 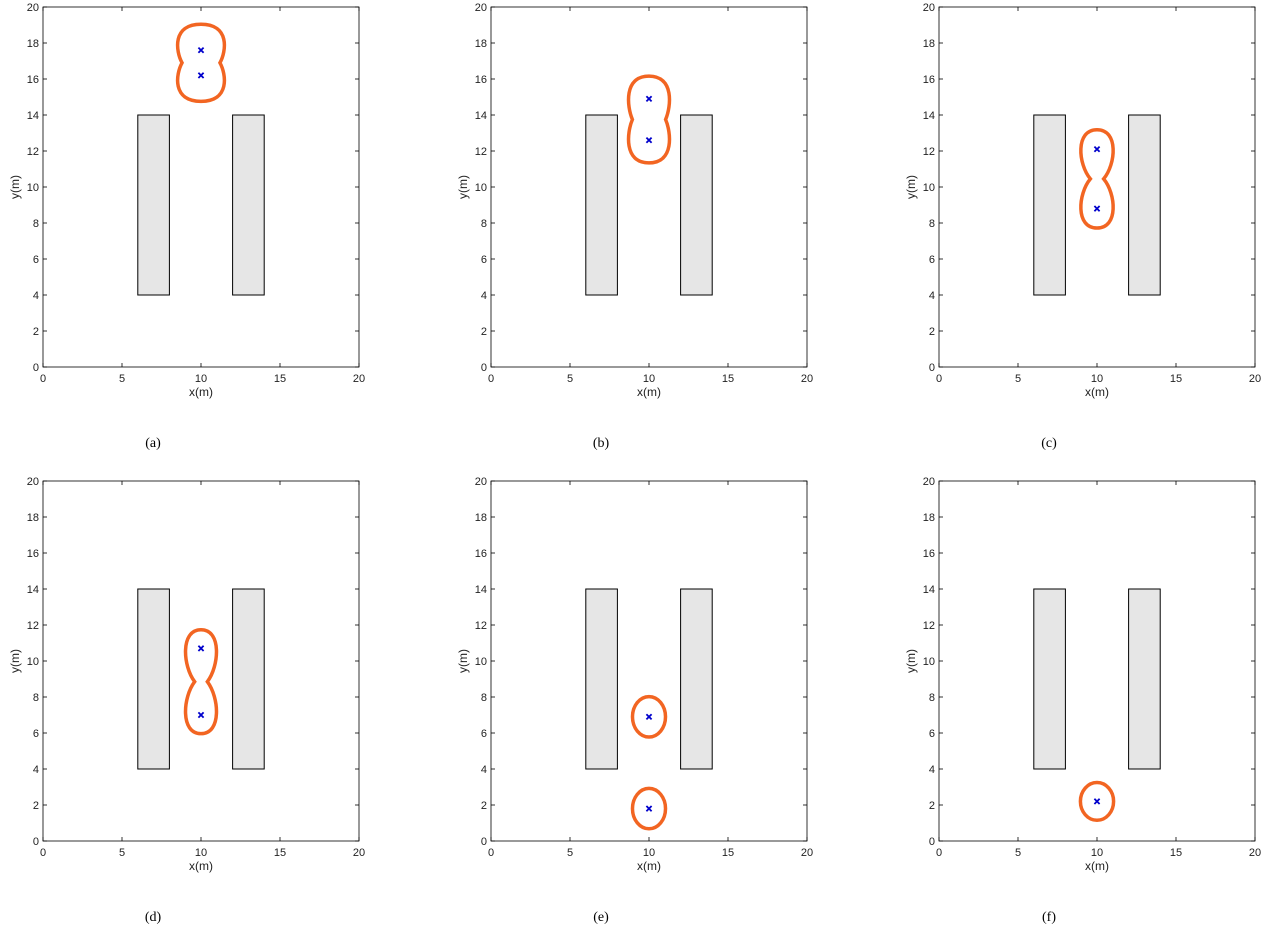 What do you see at coordinates (634, 700) in the screenshot?
I see `subplot-4: 0 5 10 15 2002468101214161820x(m)y(m)(e)` at bounding box center [634, 700].